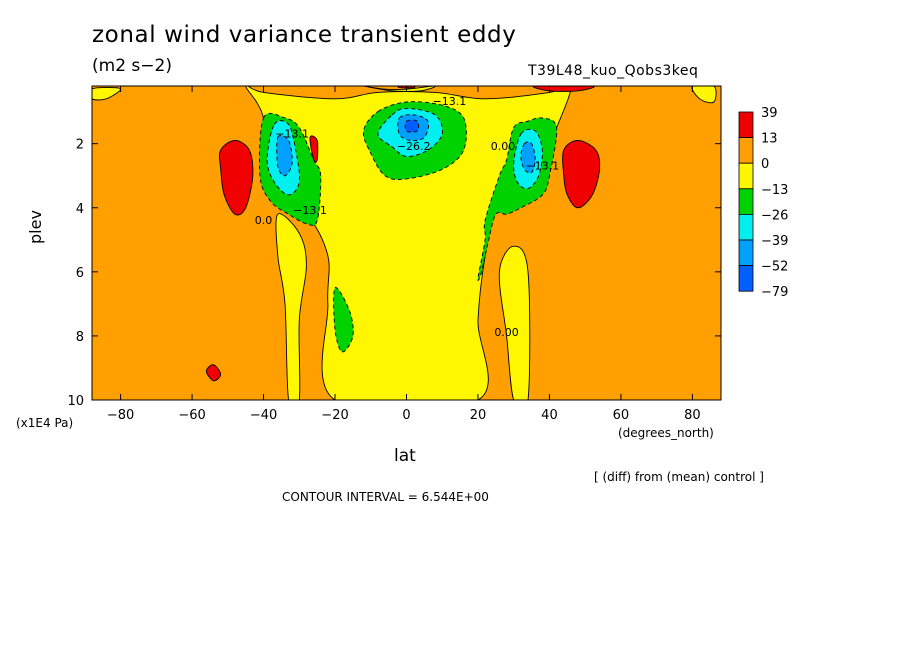 The image size is (904, 654). What do you see at coordinates (310, 210) in the screenshot?
I see `contour-label-3: −13.1` at bounding box center [310, 210].